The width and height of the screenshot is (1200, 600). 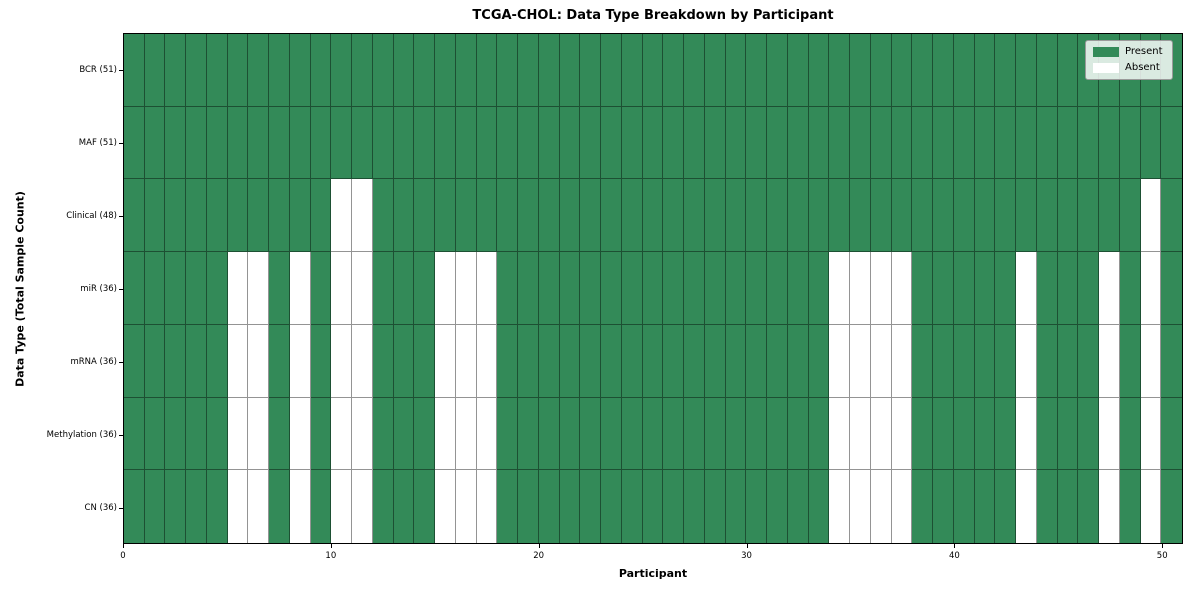 What do you see at coordinates (1142, 67) in the screenshot?
I see `legend-label-absent: Absent` at bounding box center [1142, 67].